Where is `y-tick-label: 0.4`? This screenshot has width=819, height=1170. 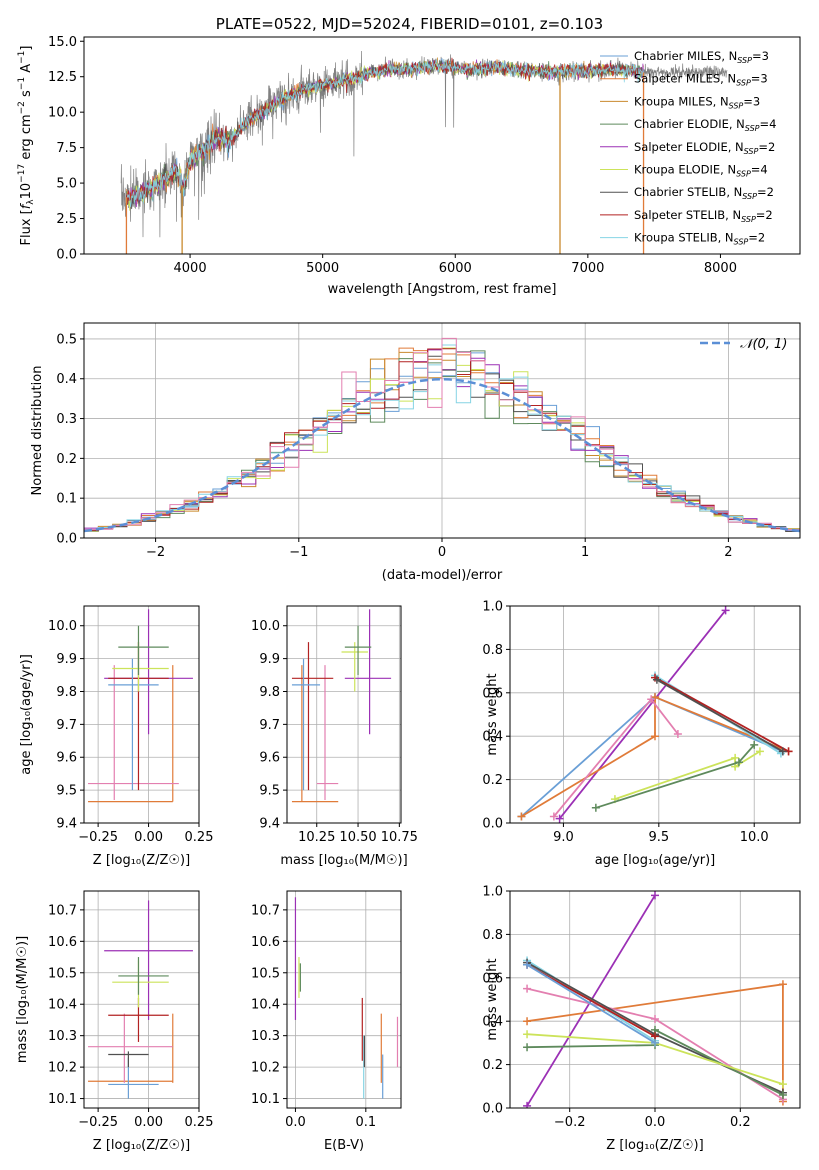
y-tick-label: 0.4 is located at coordinates (492, 1022).